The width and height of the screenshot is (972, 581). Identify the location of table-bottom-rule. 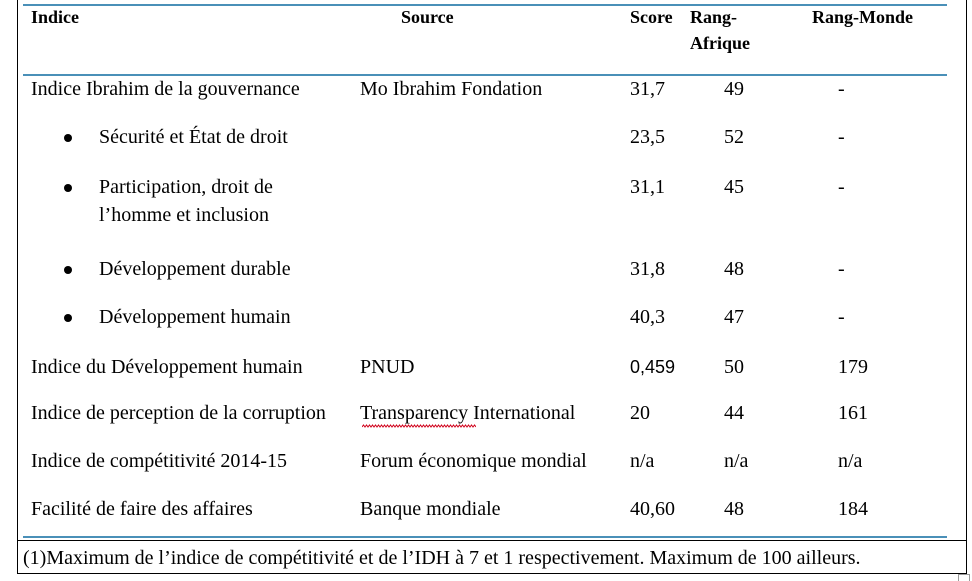
(485, 537).